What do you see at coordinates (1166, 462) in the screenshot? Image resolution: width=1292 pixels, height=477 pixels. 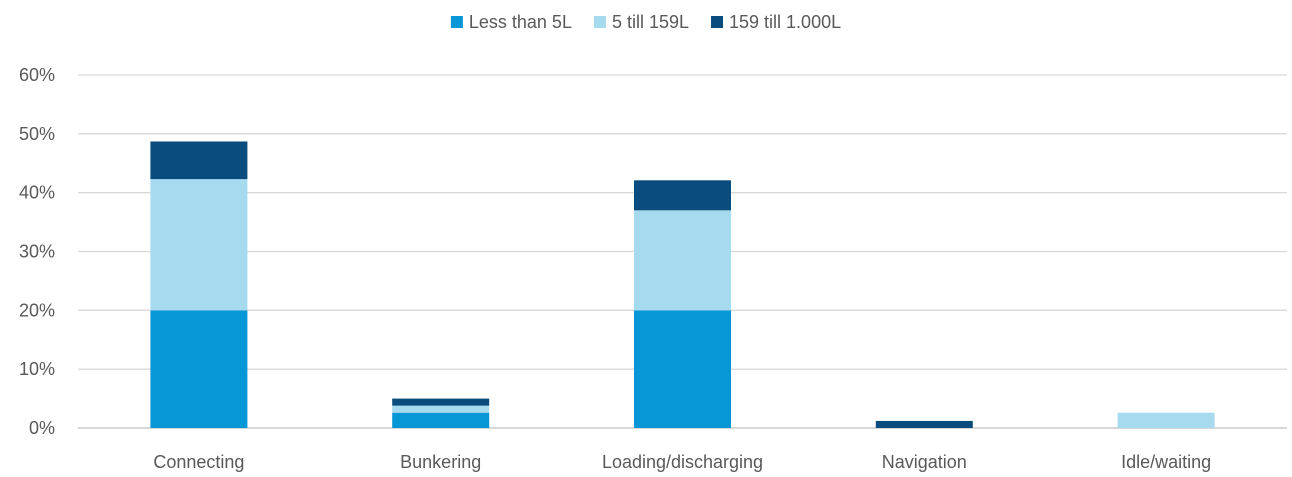 I see `x-category-label: Idle/waiting` at bounding box center [1166, 462].